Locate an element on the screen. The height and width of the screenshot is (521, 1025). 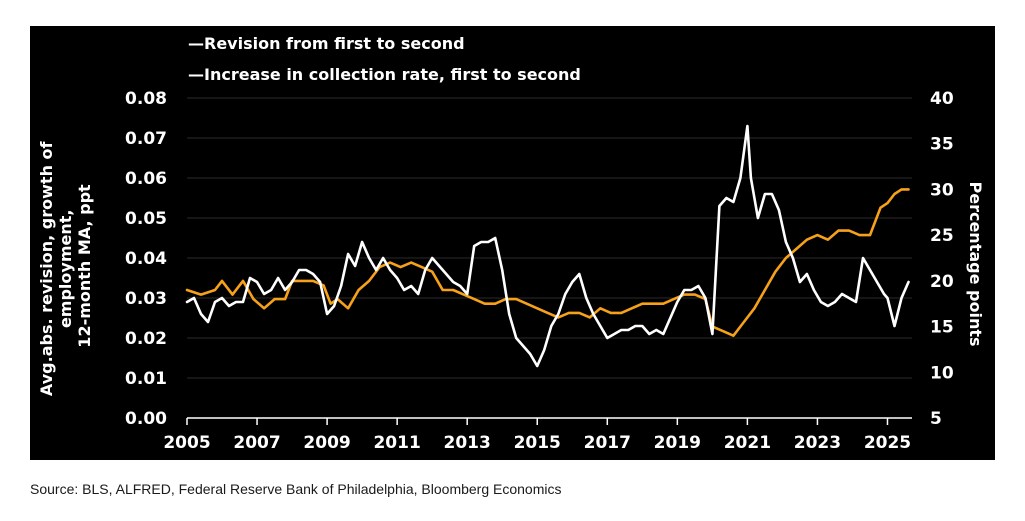
y-right-tick-label: 40 is located at coordinates (942, 99).